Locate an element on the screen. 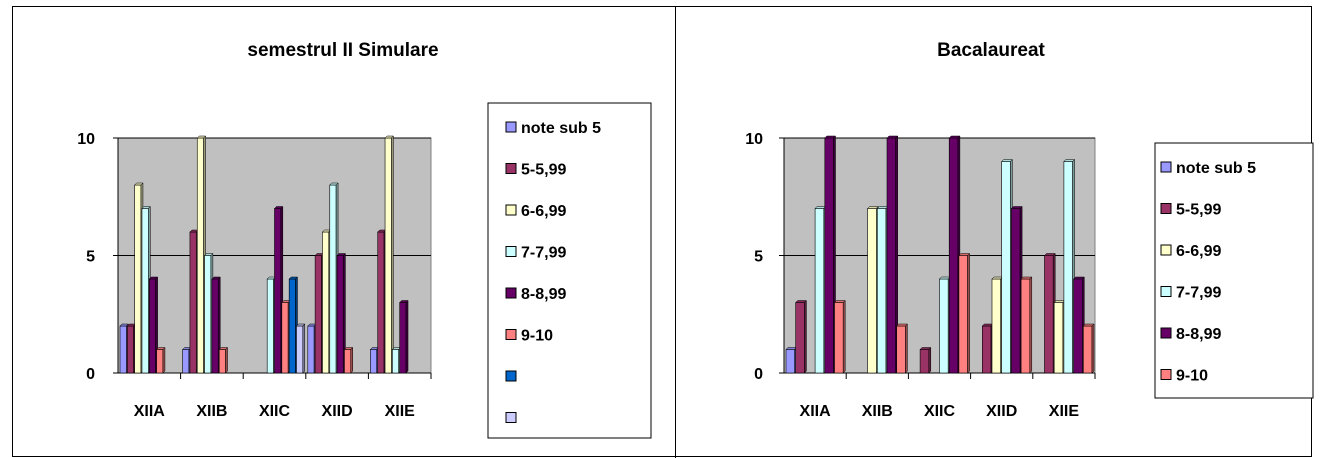 This screenshot has width=1322, height=458. legend-box is located at coordinates (569, 270).